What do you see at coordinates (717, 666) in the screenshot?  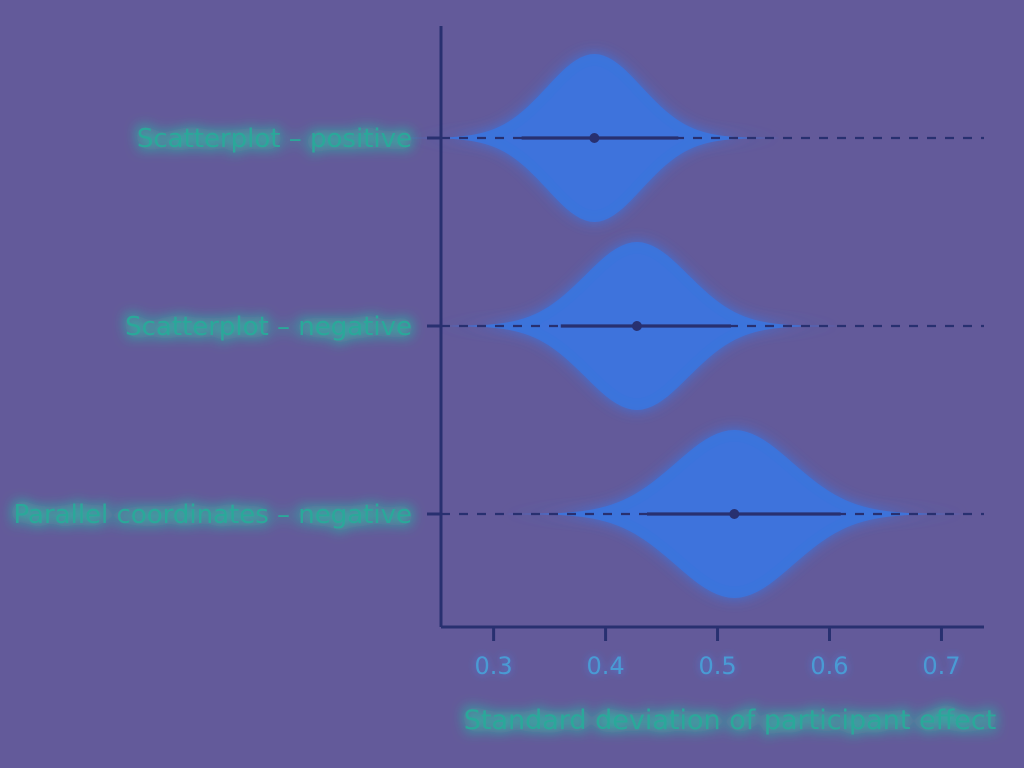 I see `x-tick-label: 0.5` at bounding box center [717, 666].